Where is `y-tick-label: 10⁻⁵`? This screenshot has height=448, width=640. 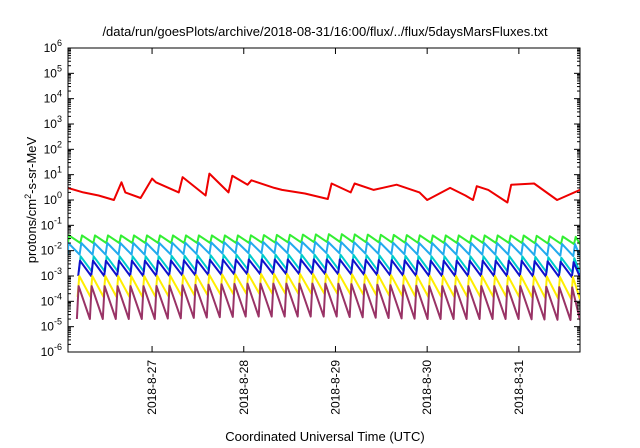 y-tick-label: 10⁻⁵ is located at coordinates (51, 325).